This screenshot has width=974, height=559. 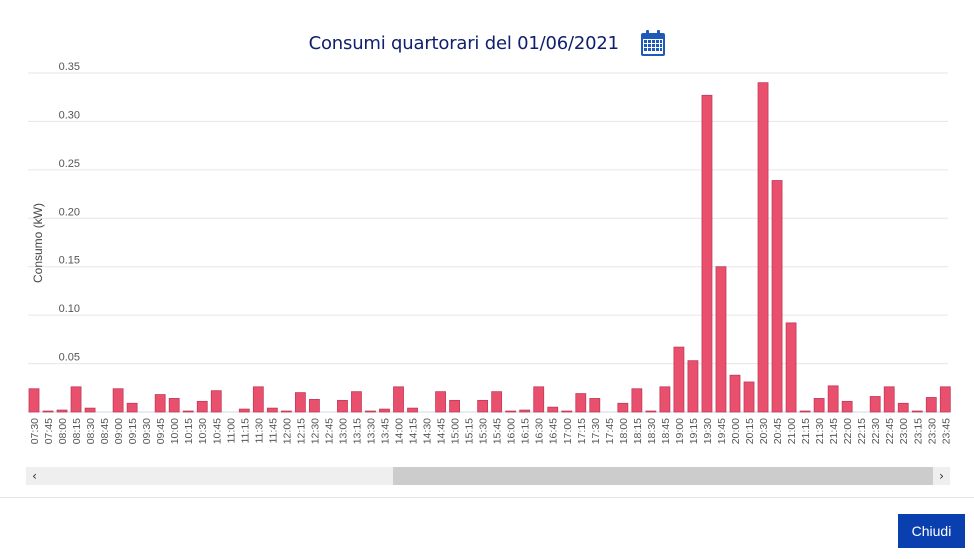 What do you see at coordinates (273, 431) in the screenshot?
I see `x-tick-label: 11:45` at bounding box center [273, 431].